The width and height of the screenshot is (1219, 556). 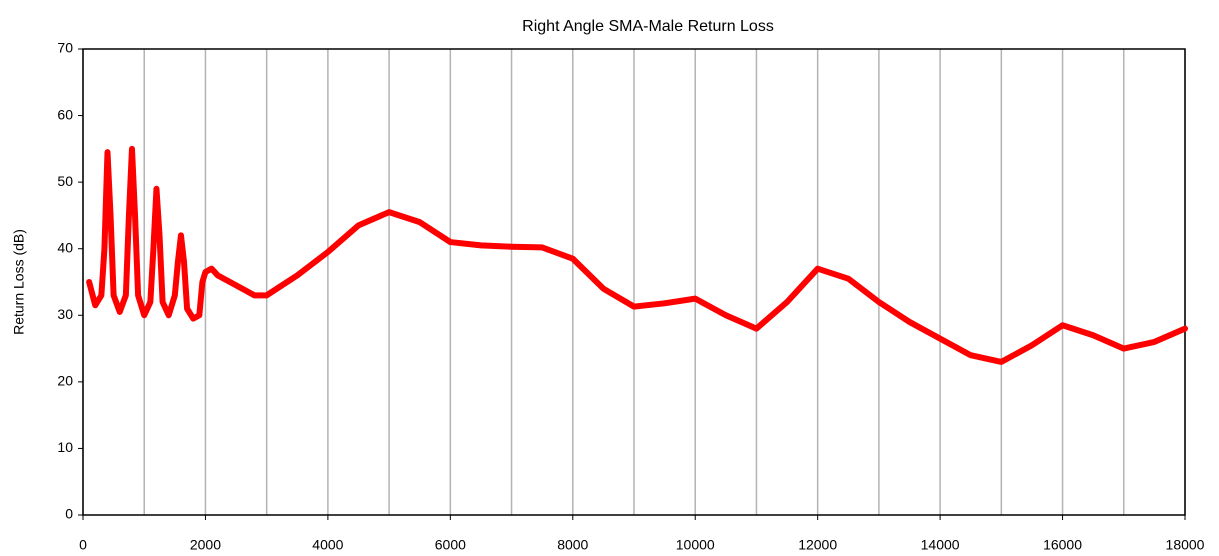 I want to click on x-tick-label: 6000, so click(x=450, y=545).